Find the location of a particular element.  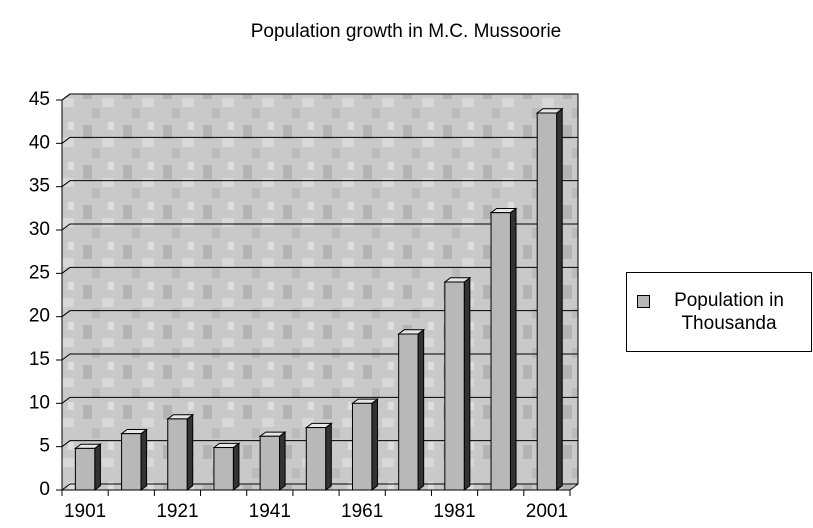

y-tick-label: 25 is located at coordinates (39, 272).